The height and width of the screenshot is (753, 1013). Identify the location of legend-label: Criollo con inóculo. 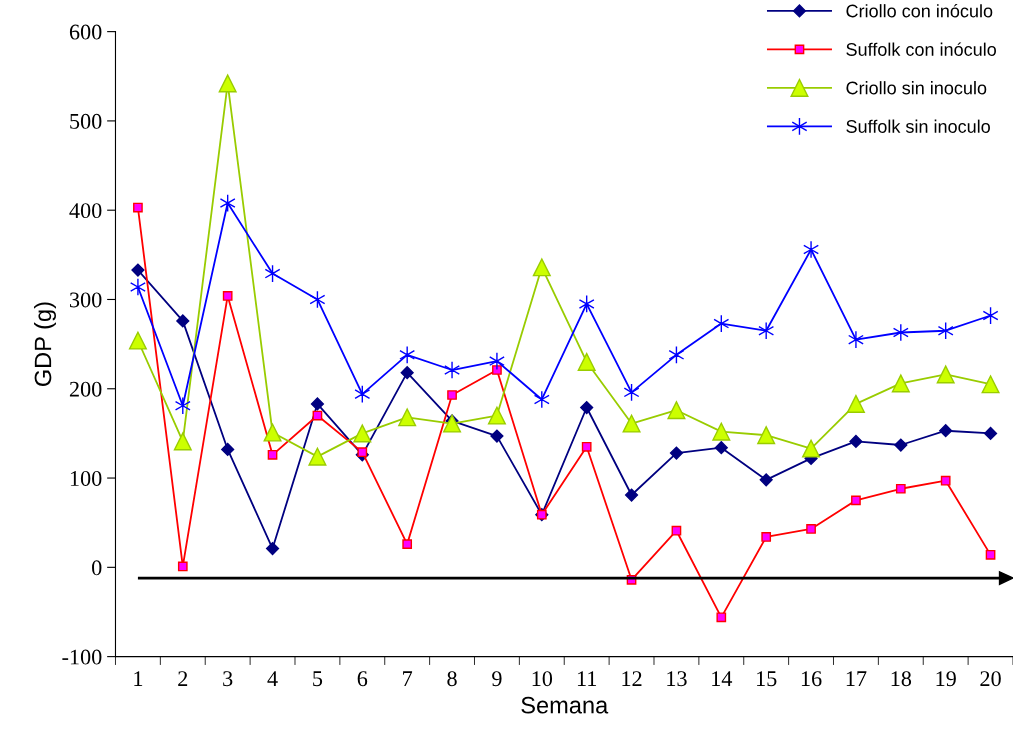
(919, 10).